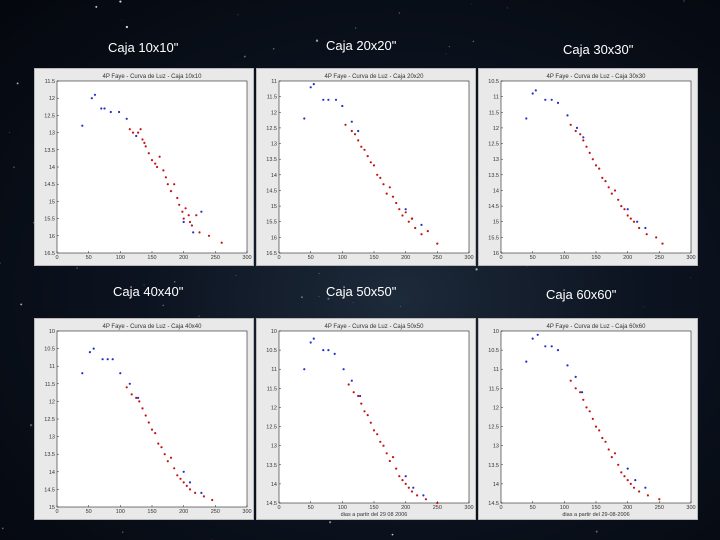 The image size is (720, 540). What do you see at coordinates (52, 134) in the screenshot?
I see `y-tick-label: 13` at bounding box center [52, 134].